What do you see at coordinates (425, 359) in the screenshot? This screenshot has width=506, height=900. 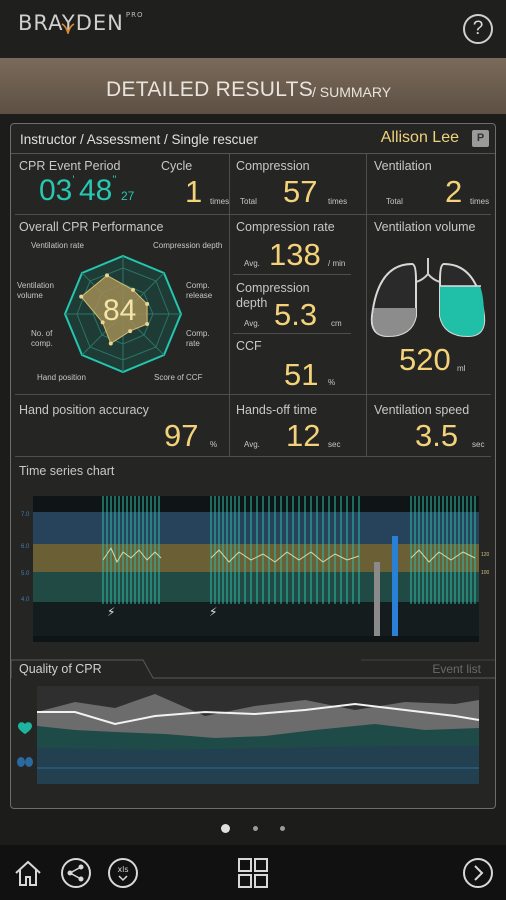 I see `ventilation-volume-value: 520` at bounding box center [425, 359].